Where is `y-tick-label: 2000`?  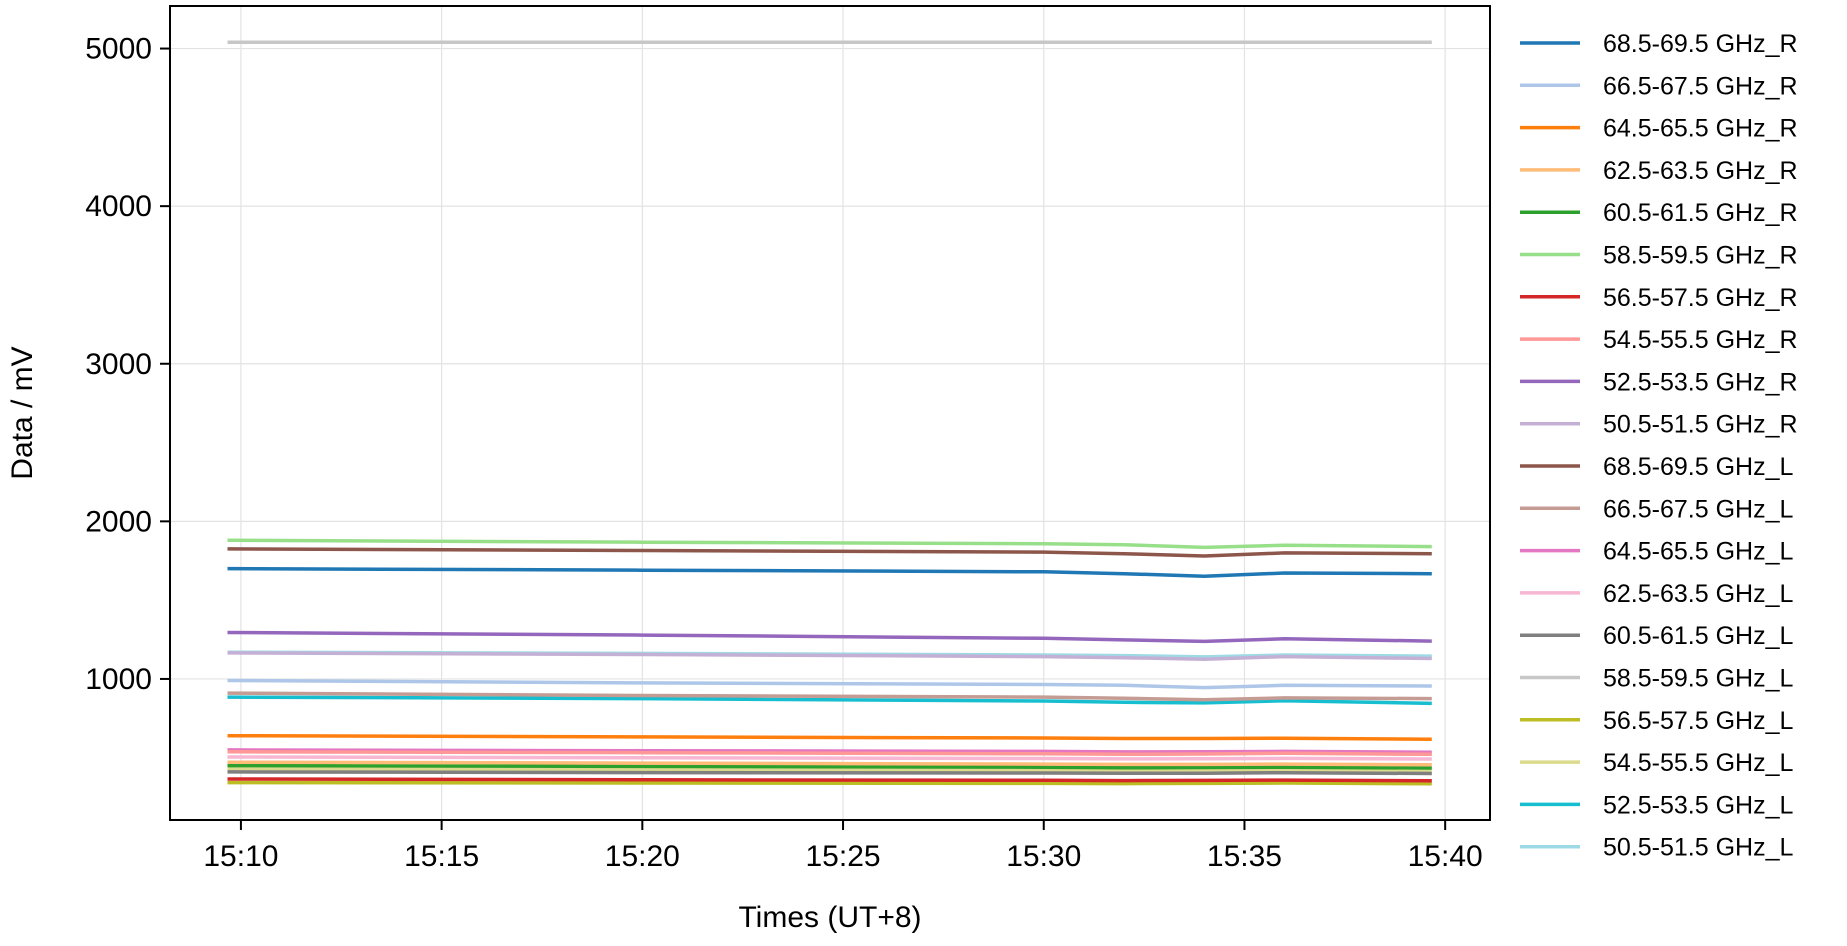 y-tick-label: 2000 is located at coordinates (118, 521).